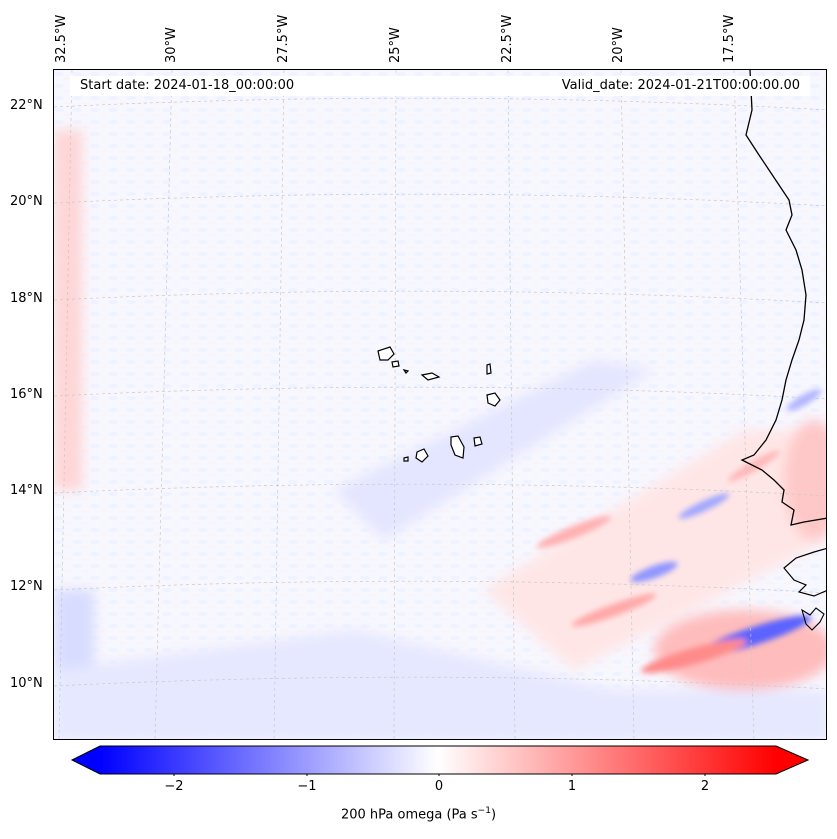  I want to click on colorbar-gradient, so click(438, 760).